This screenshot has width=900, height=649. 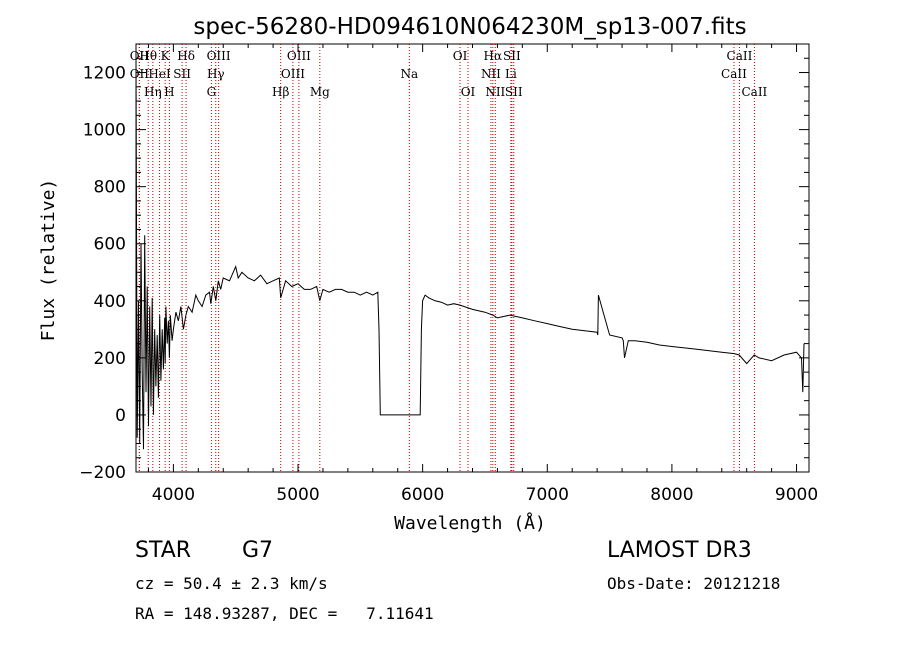 What do you see at coordinates (280, 92) in the screenshot?
I see `line-label: Hβ` at bounding box center [280, 92].